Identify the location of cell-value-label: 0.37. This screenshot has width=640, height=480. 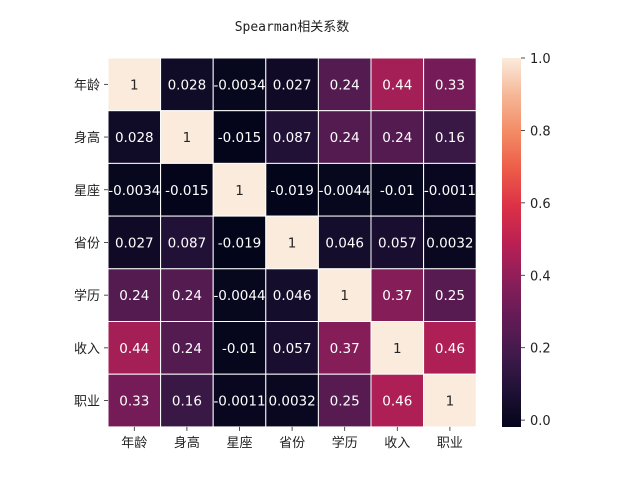
(397, 296).